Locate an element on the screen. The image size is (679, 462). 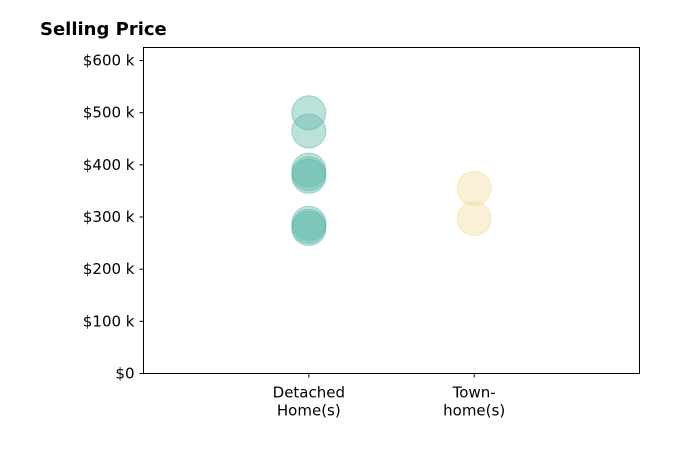
y-tick-label: $600 k is located at coordinates (109, 61).